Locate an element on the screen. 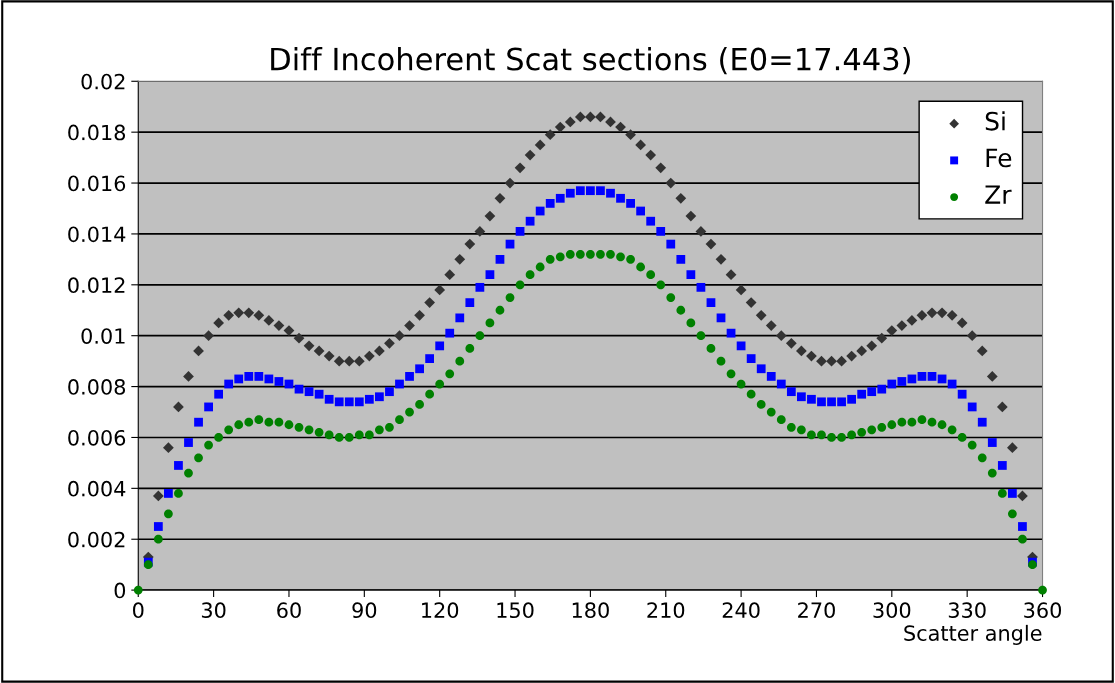  y-tick-label: 0.002 is located at coordinates (96, 539).